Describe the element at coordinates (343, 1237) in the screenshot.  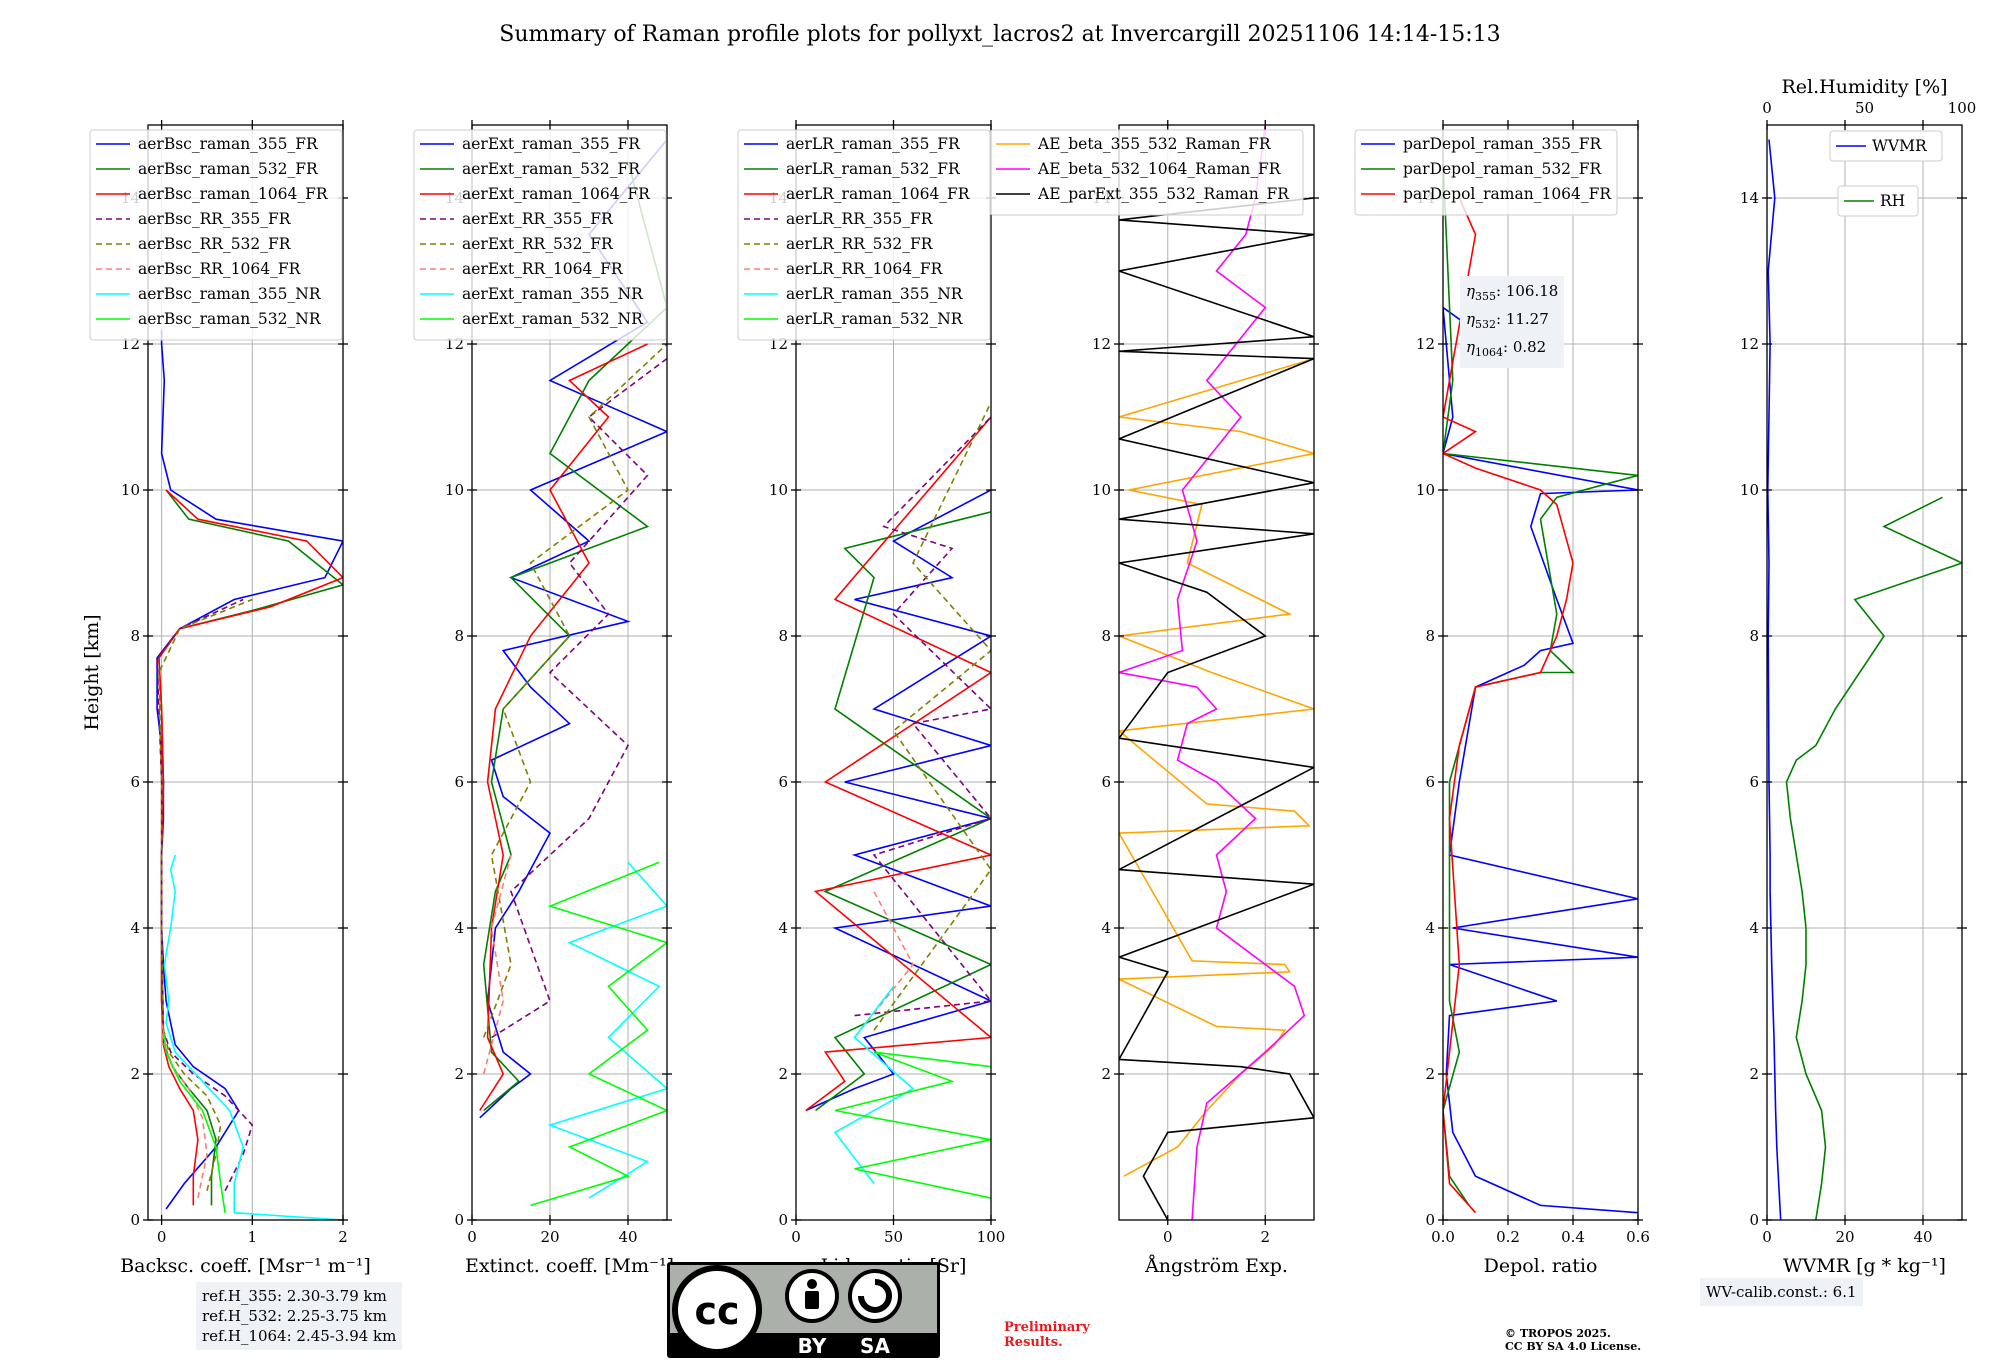
I see `x-tick-label: 2` at that location.